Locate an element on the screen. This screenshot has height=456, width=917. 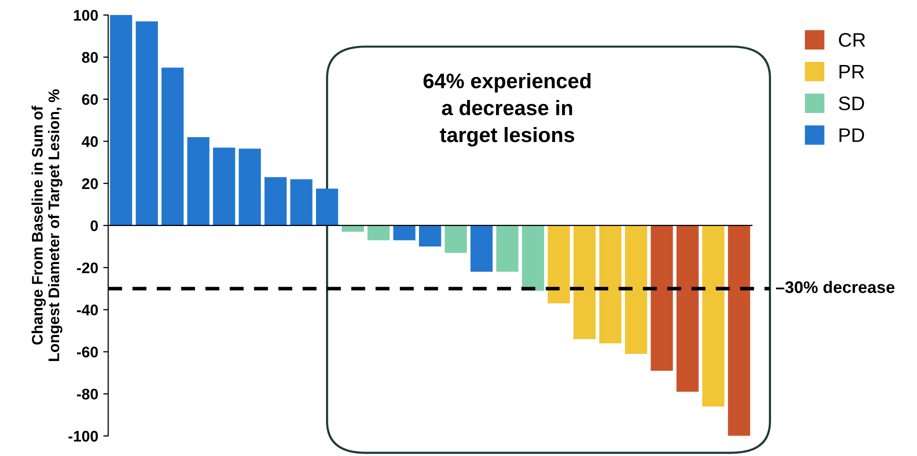
y-tick-label: -80 is located at coordinates (87, 394).